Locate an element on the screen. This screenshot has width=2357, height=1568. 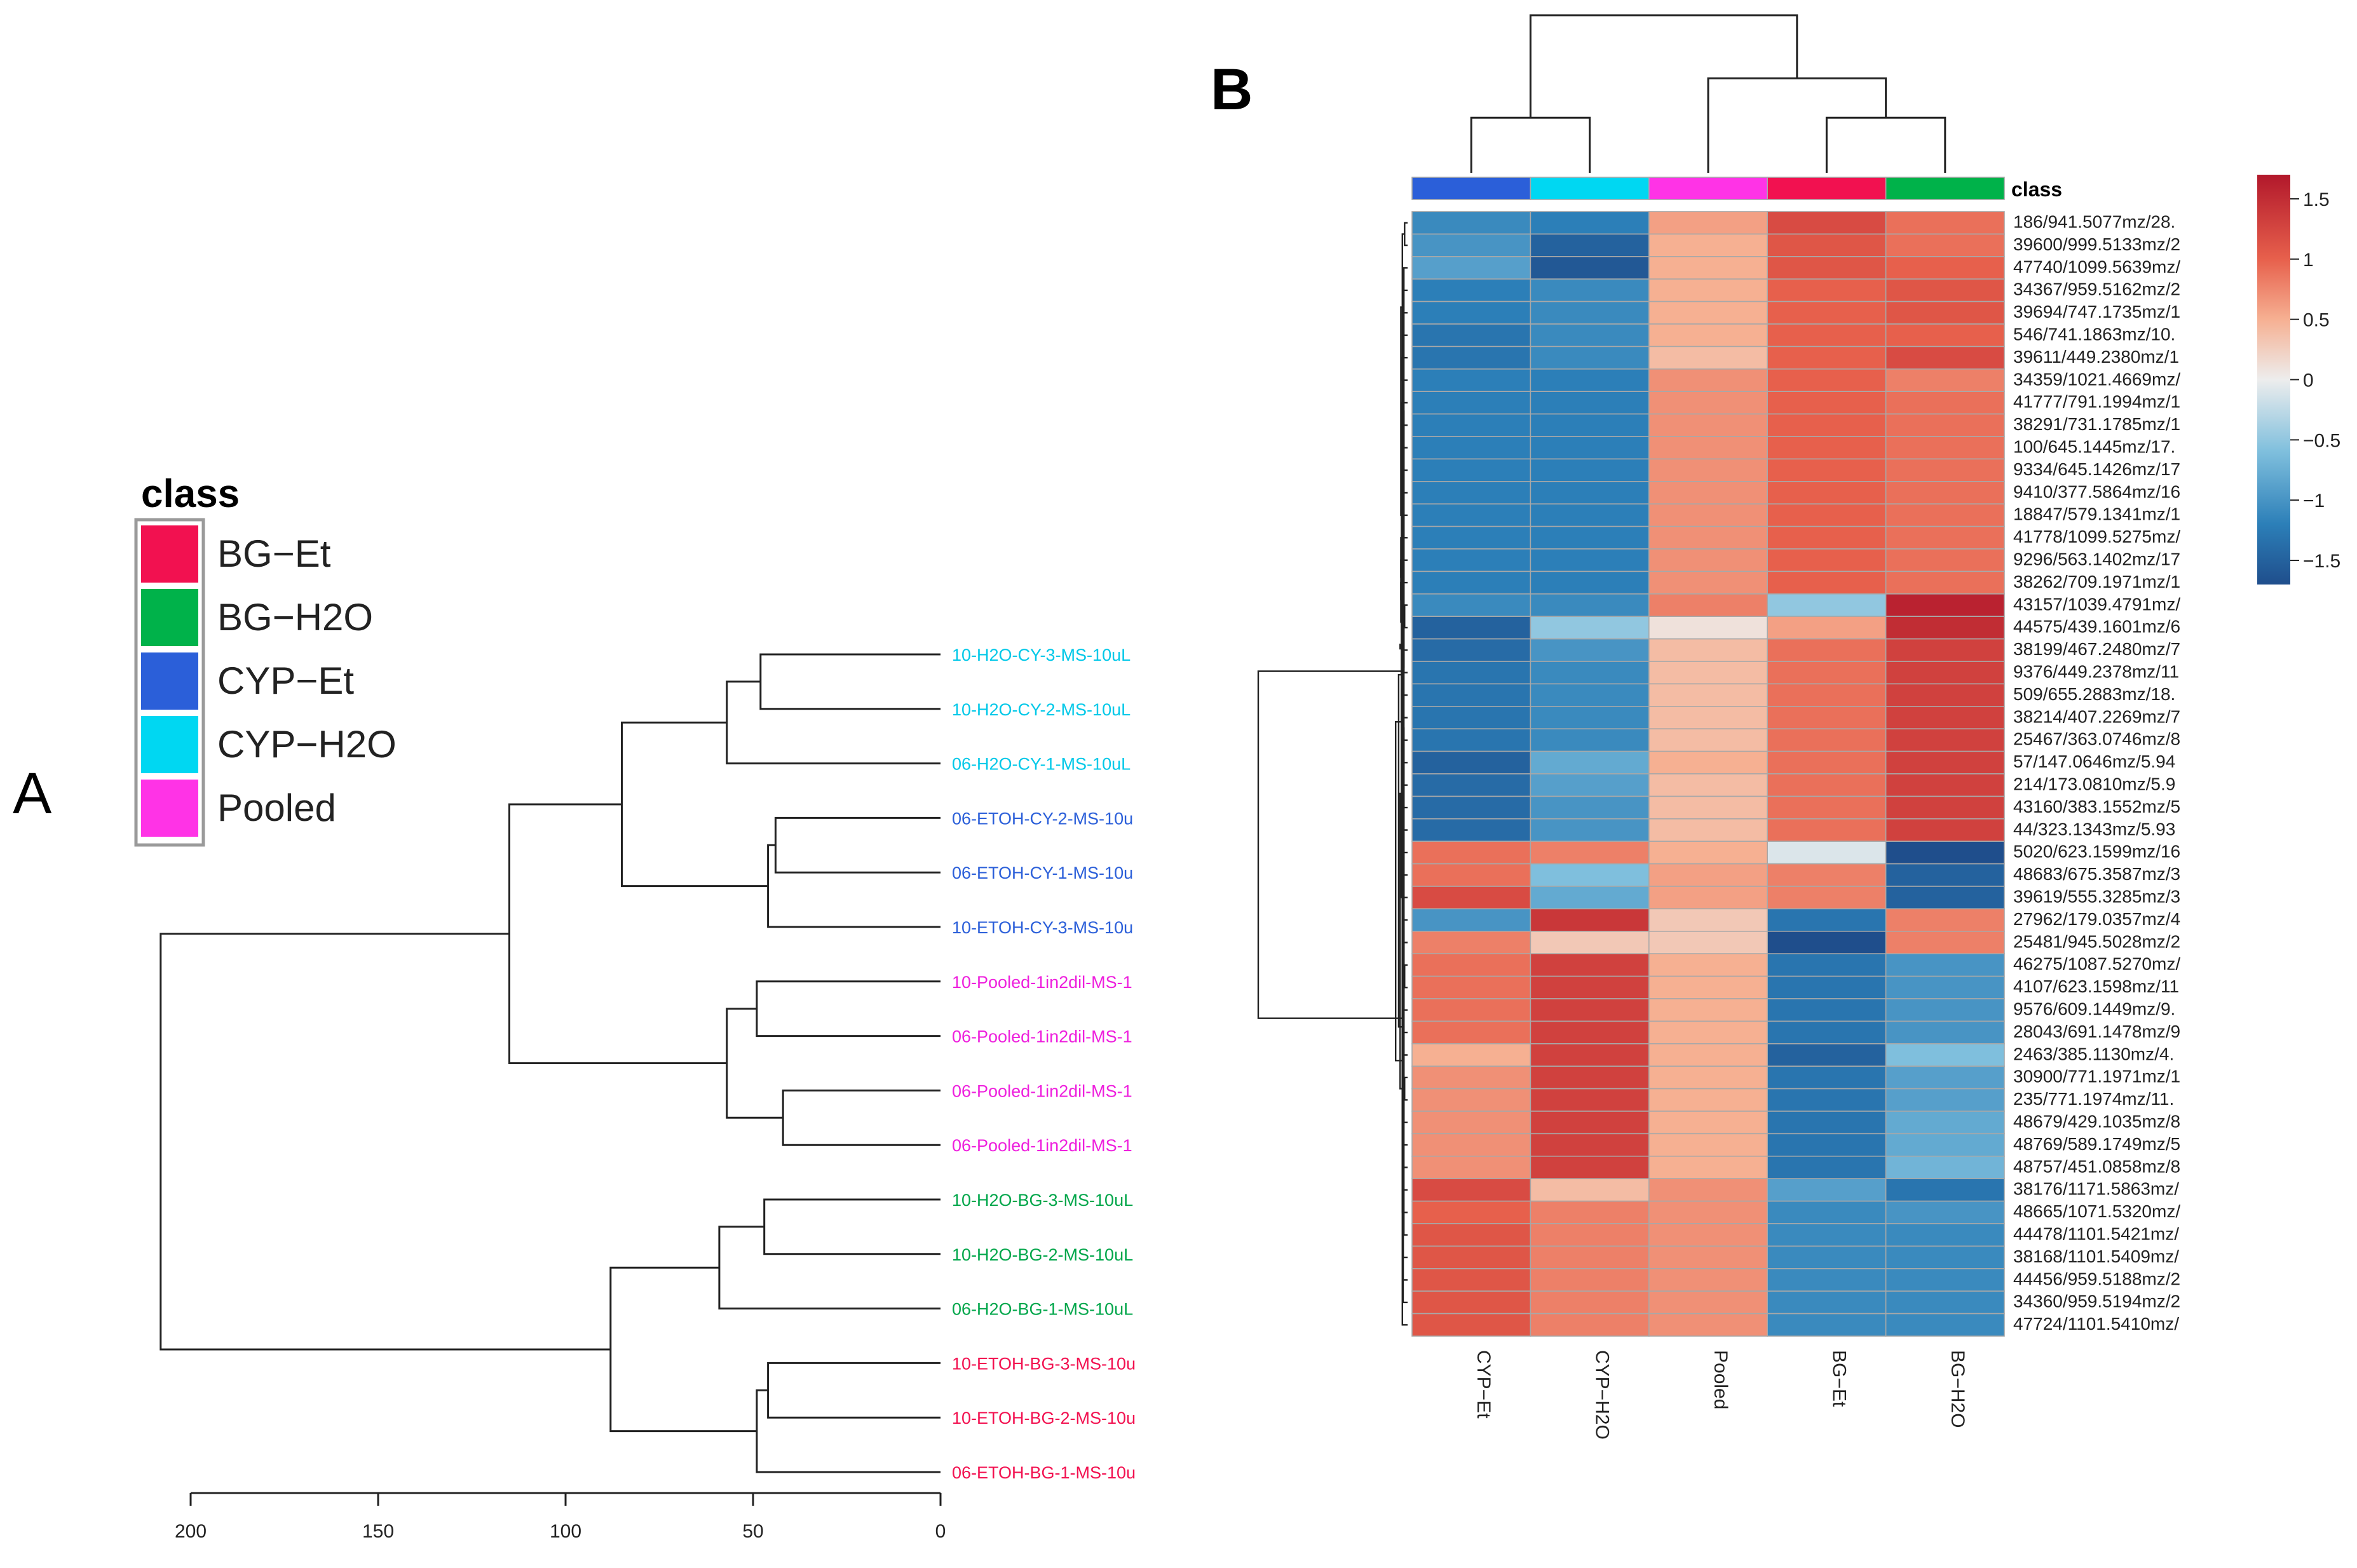
row-label: 41777/791.1994mz/1 is located at coordinates (2096, 402).